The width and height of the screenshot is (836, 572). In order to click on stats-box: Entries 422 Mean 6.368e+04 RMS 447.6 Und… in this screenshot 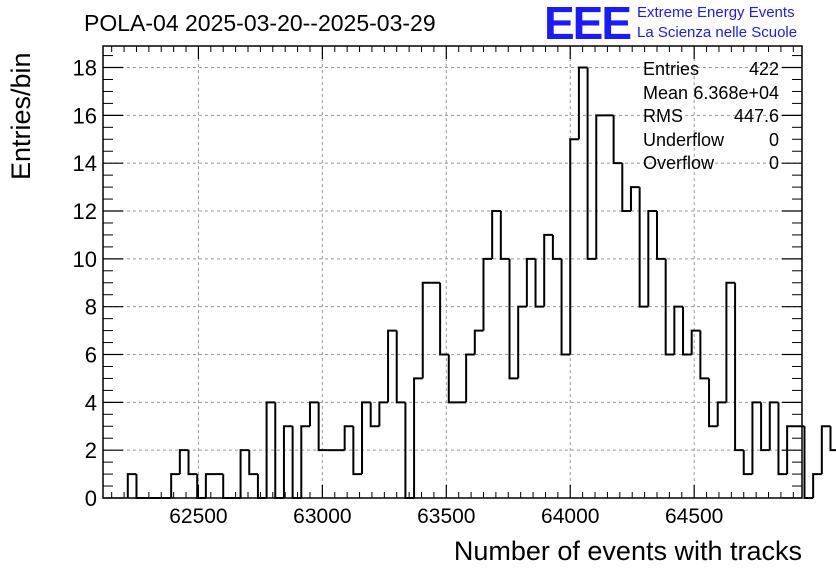, I will do `click(711, 117)`.